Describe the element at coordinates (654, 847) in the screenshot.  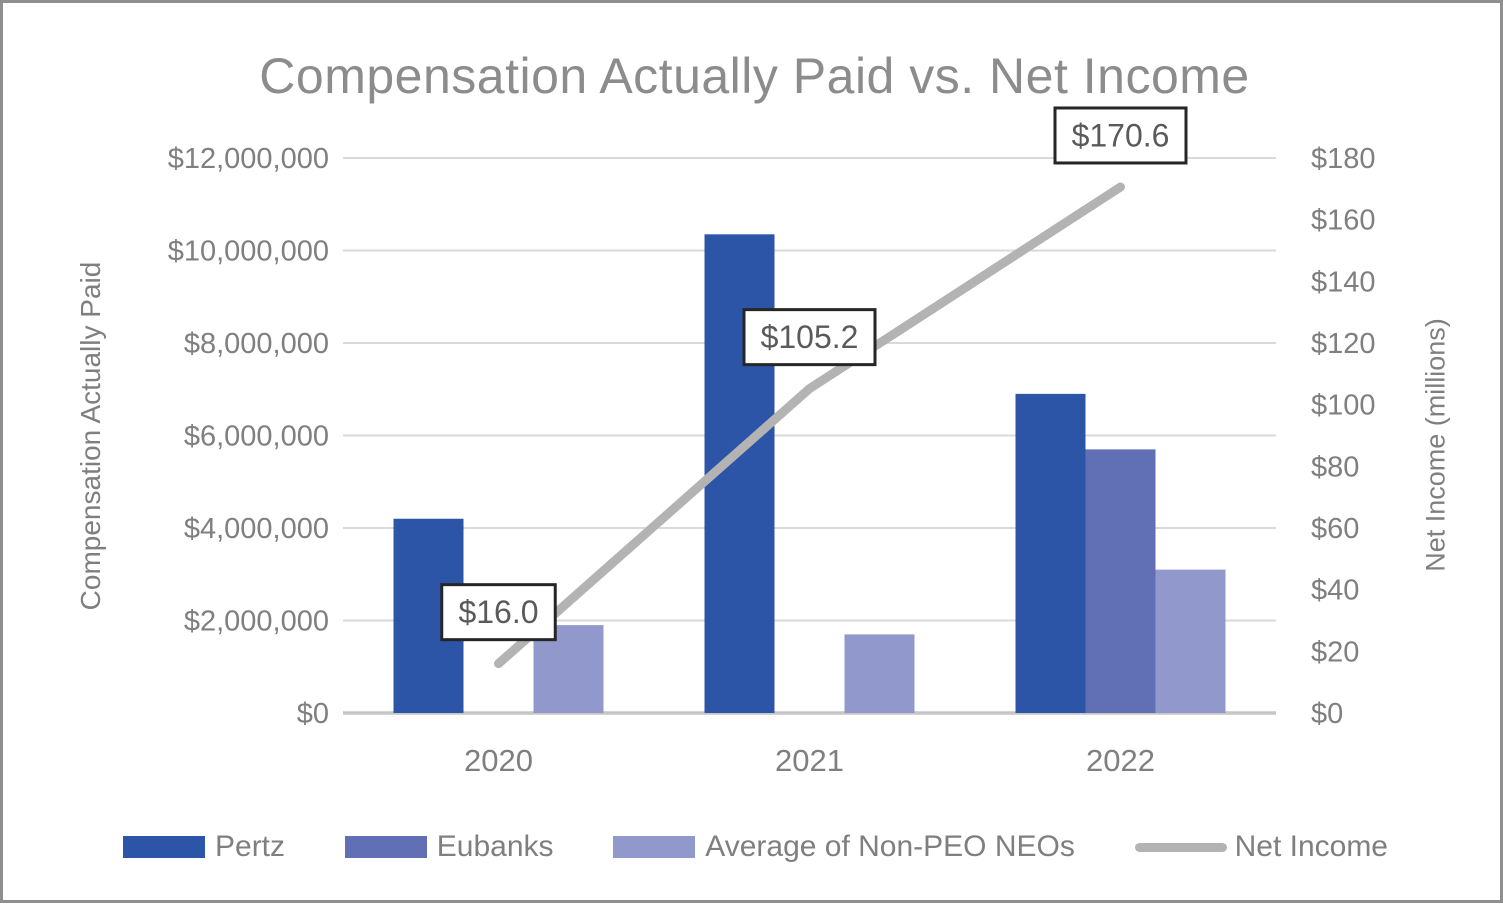
I see `legend-swatch-average-of-non-peo-neos` at that location.